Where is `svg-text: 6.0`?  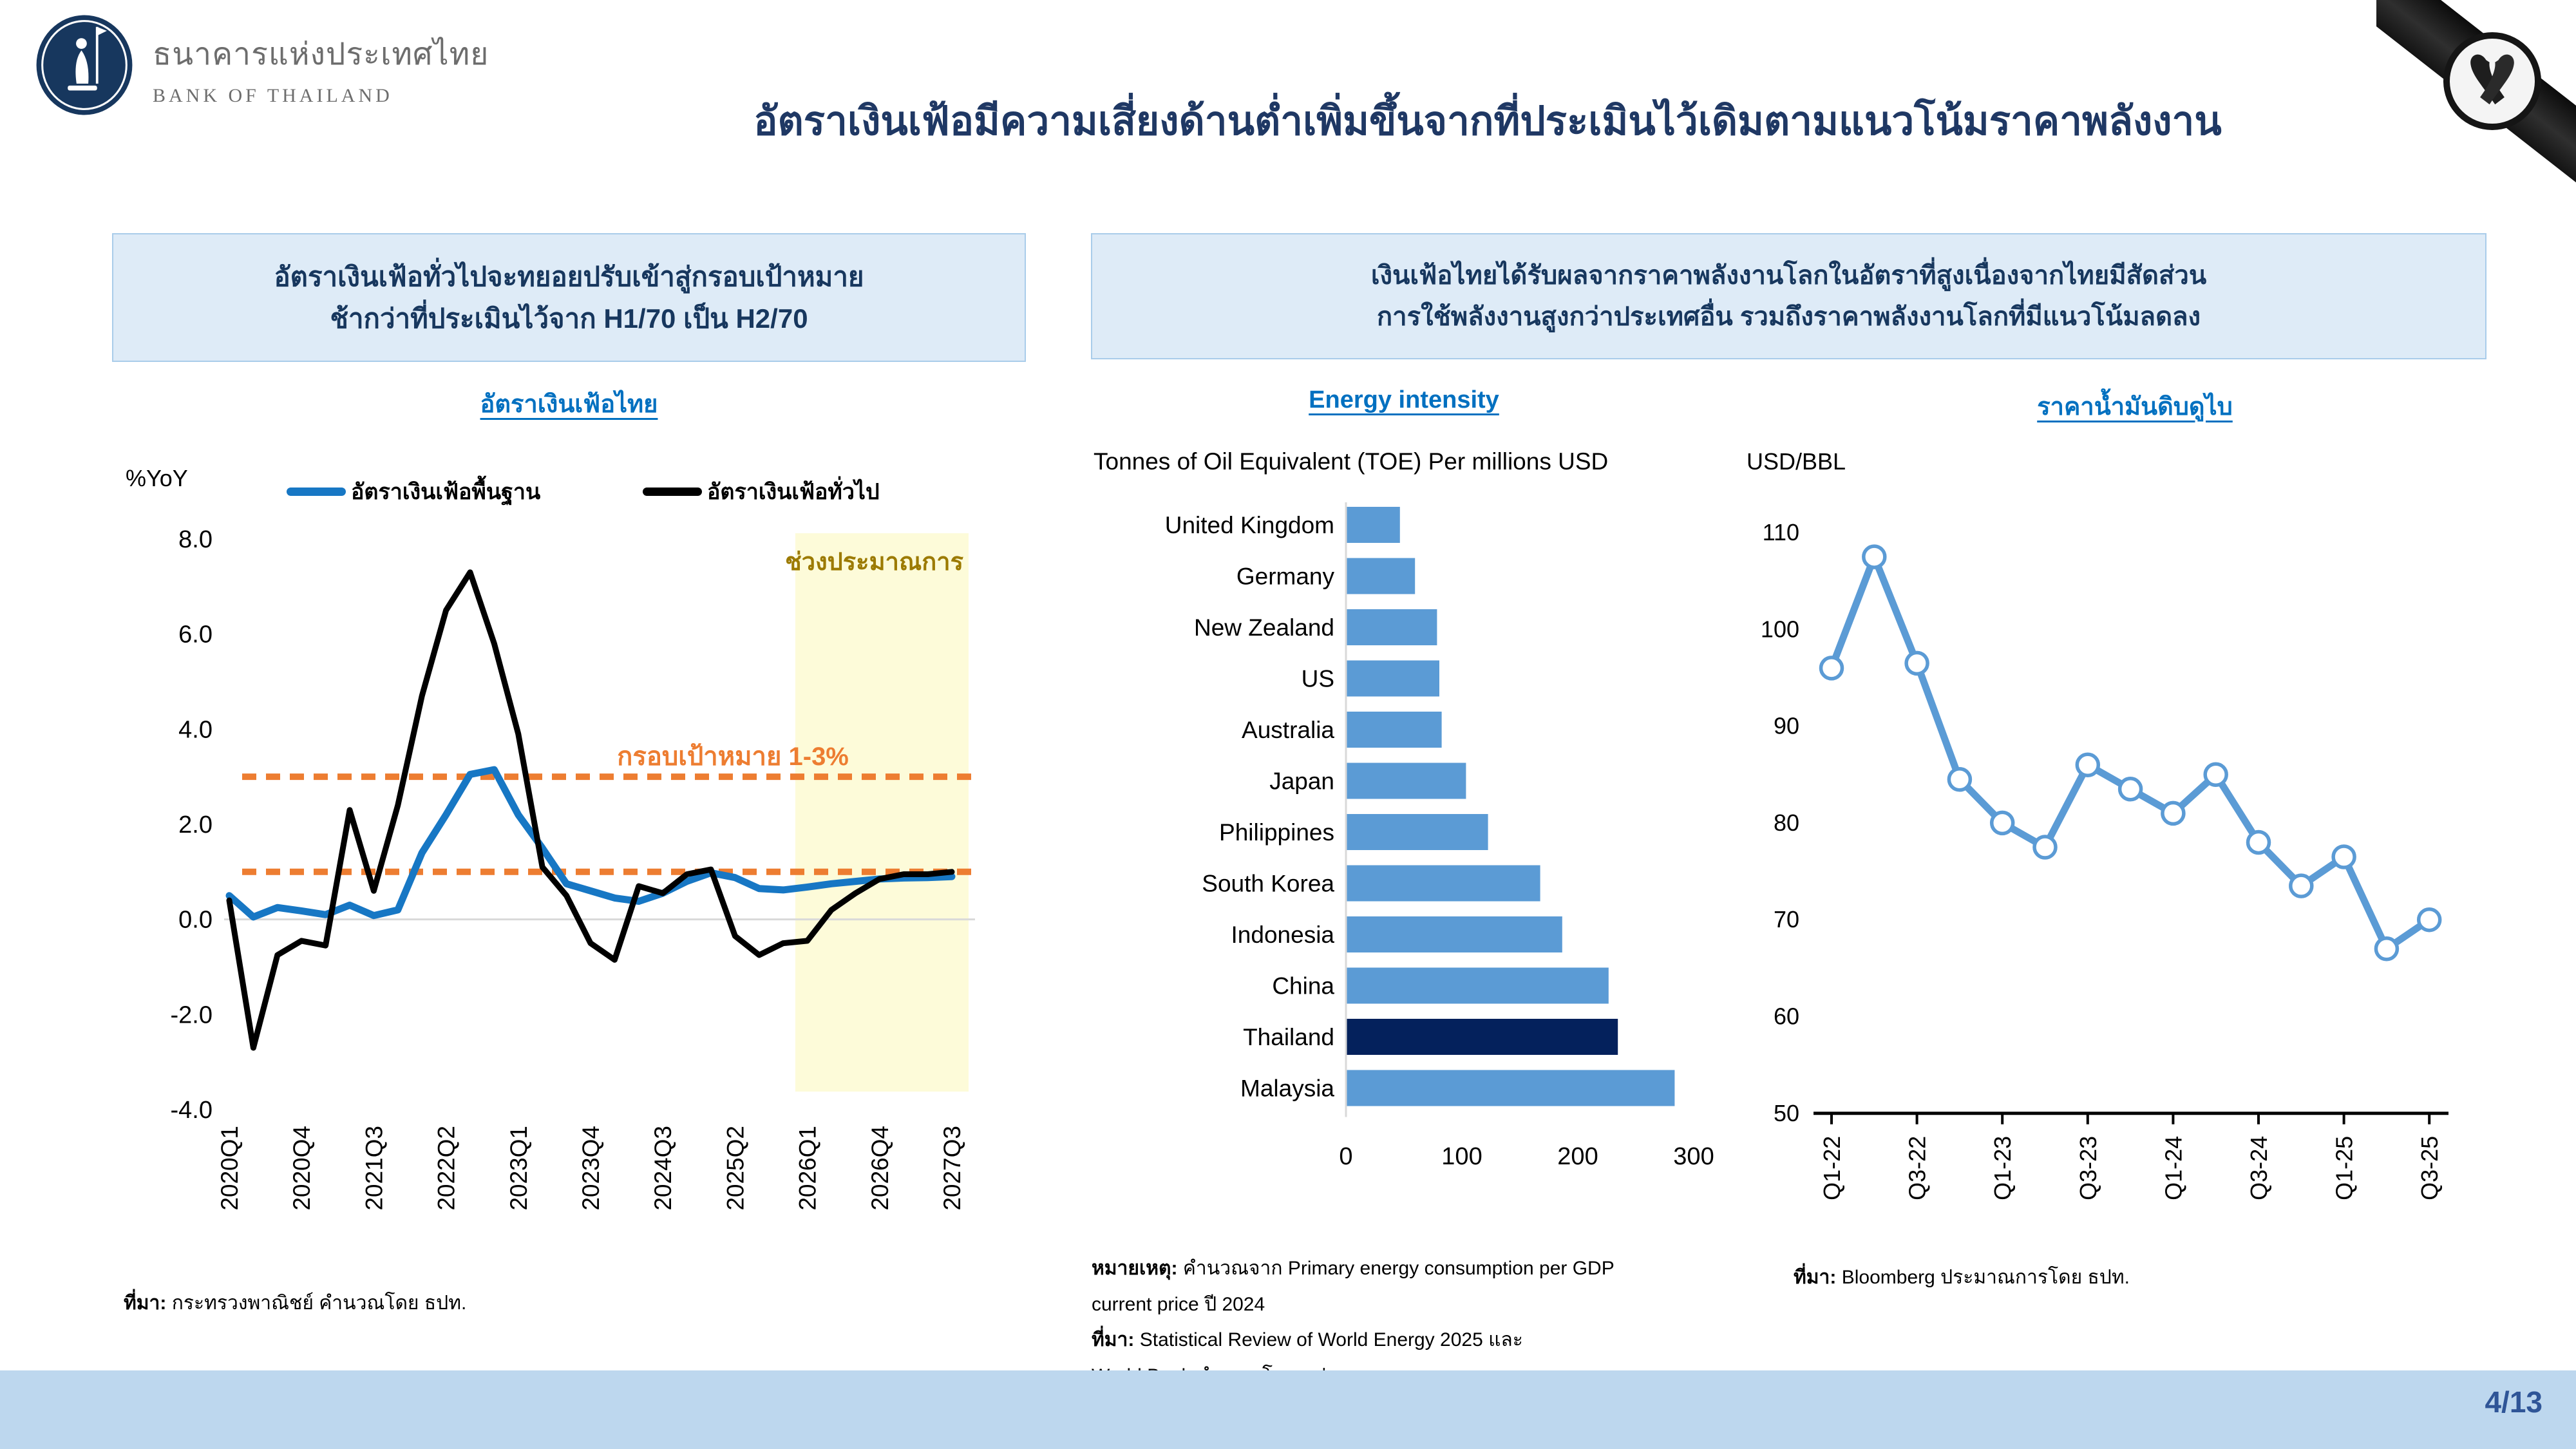 svg-text: 6.0 is located at coordinates (195, 635).